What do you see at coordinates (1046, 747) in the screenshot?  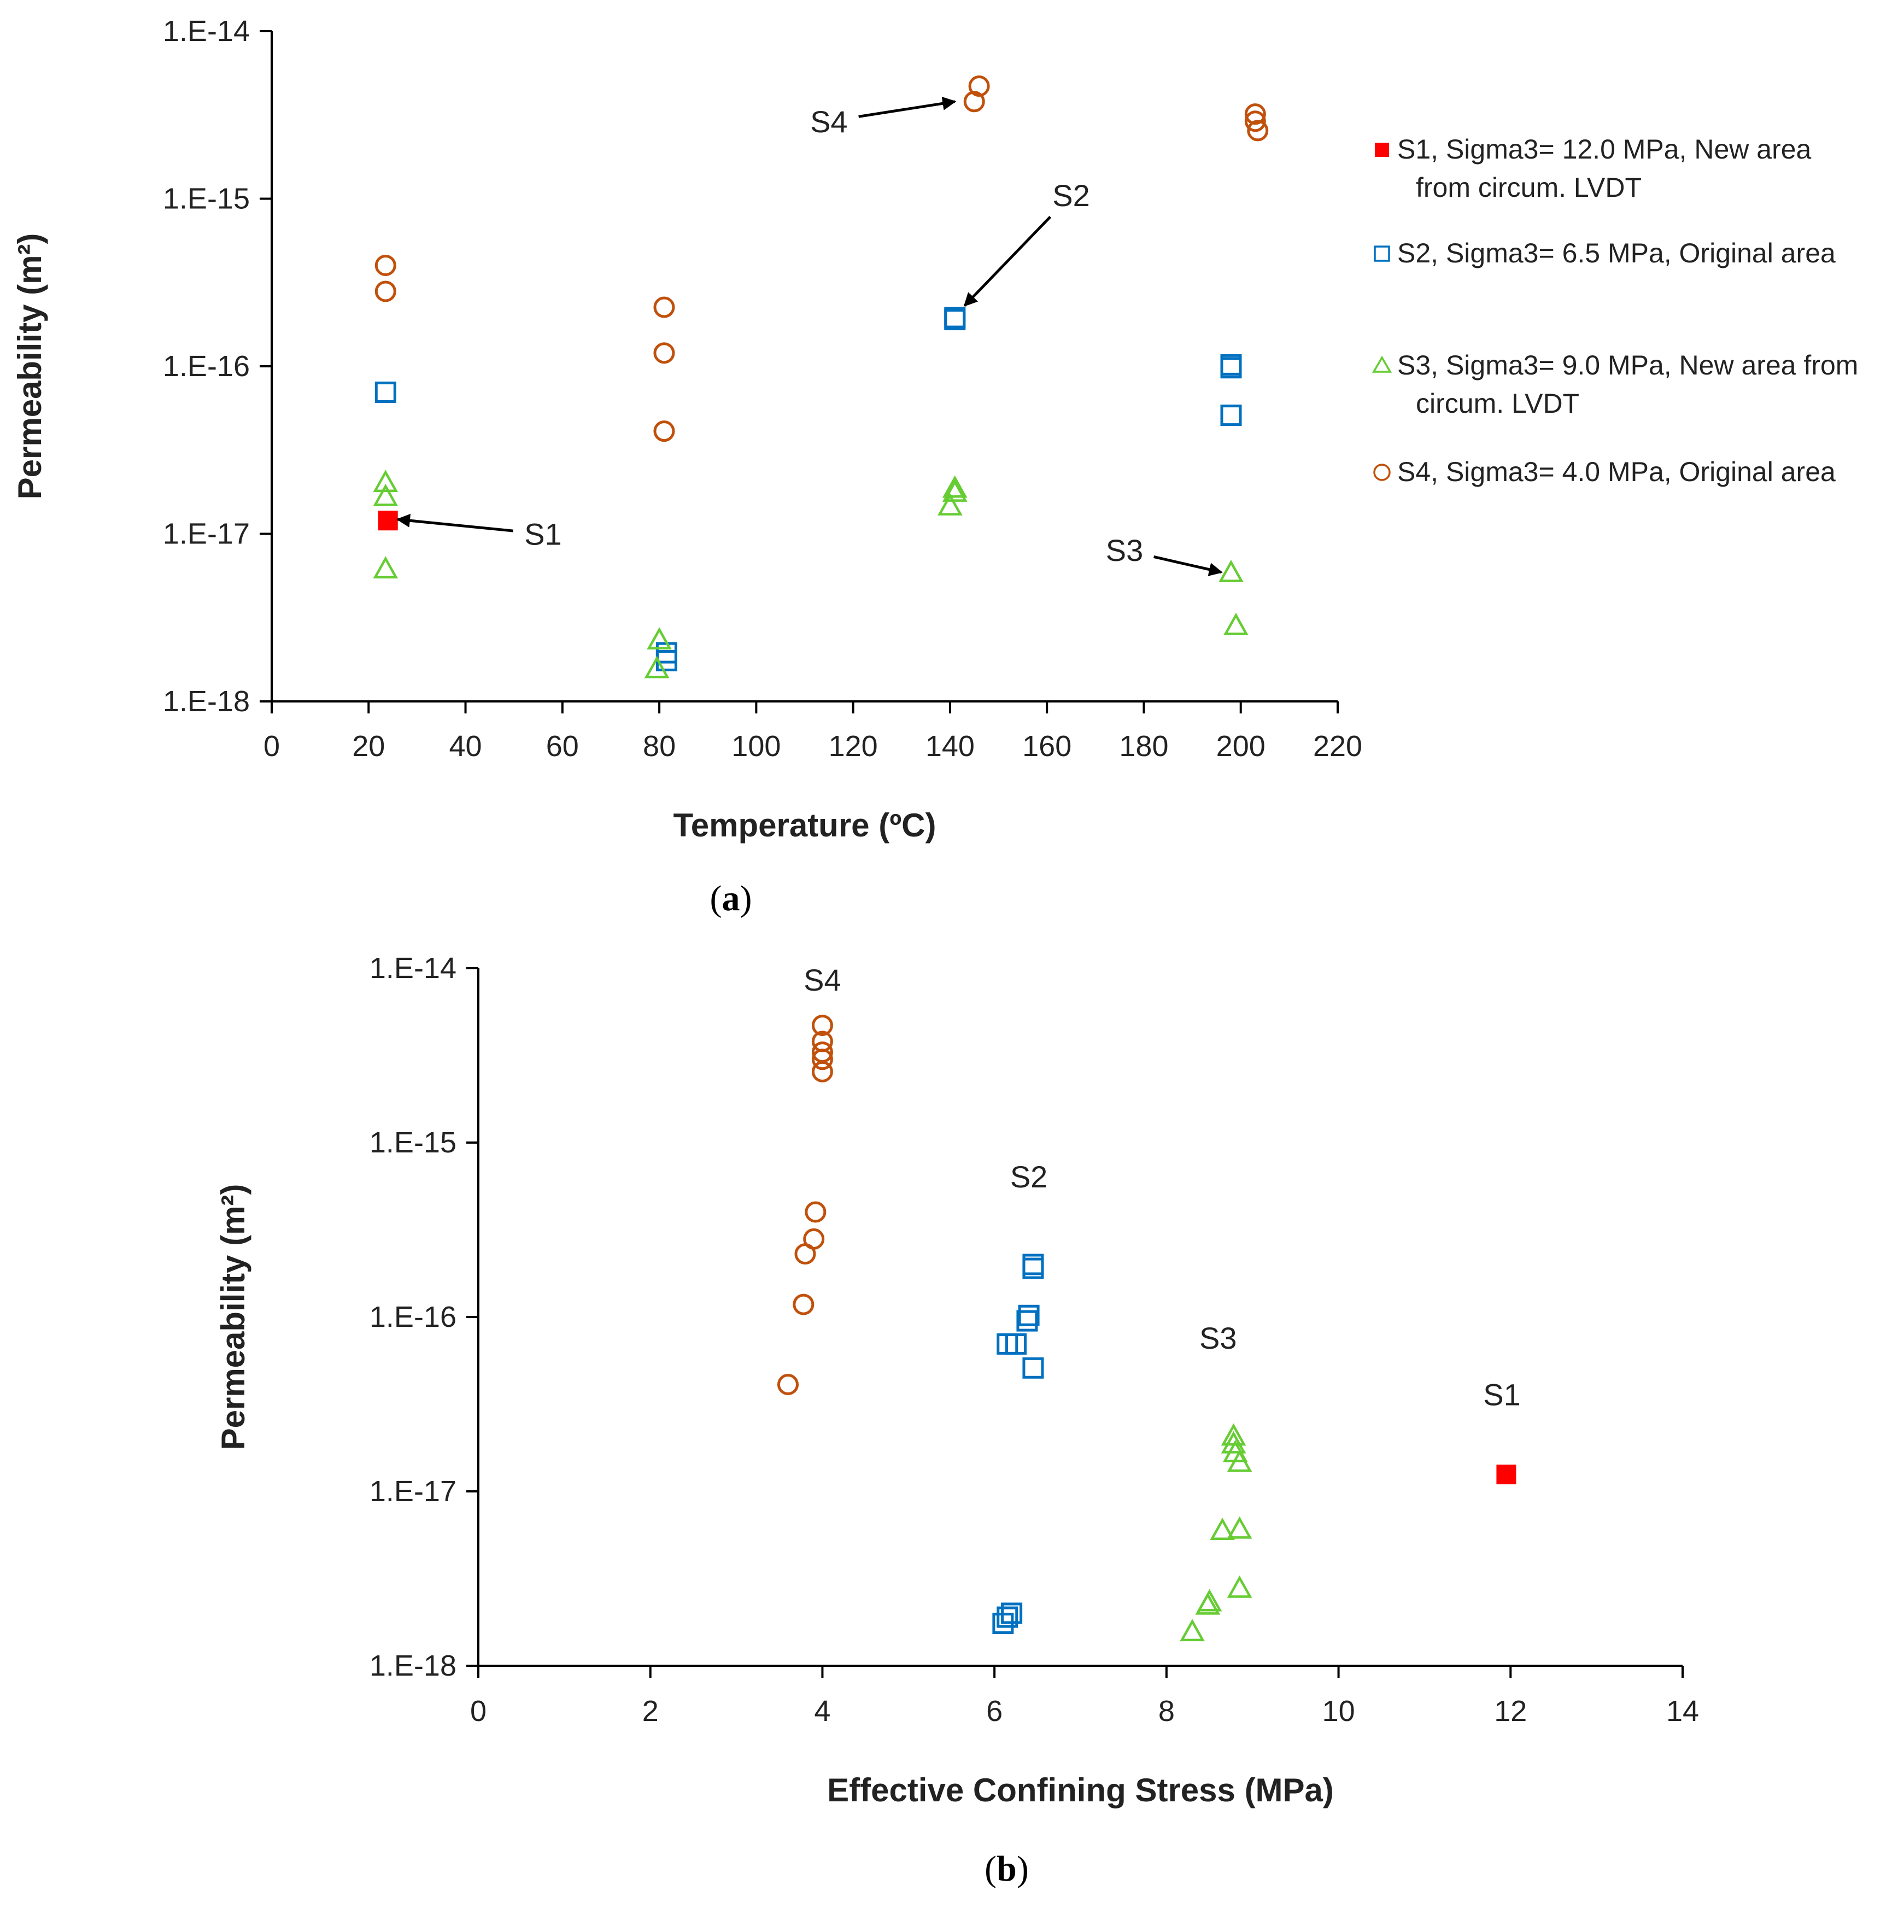 I see `x-tick-label: 160` at bounding box center [1046, 747].